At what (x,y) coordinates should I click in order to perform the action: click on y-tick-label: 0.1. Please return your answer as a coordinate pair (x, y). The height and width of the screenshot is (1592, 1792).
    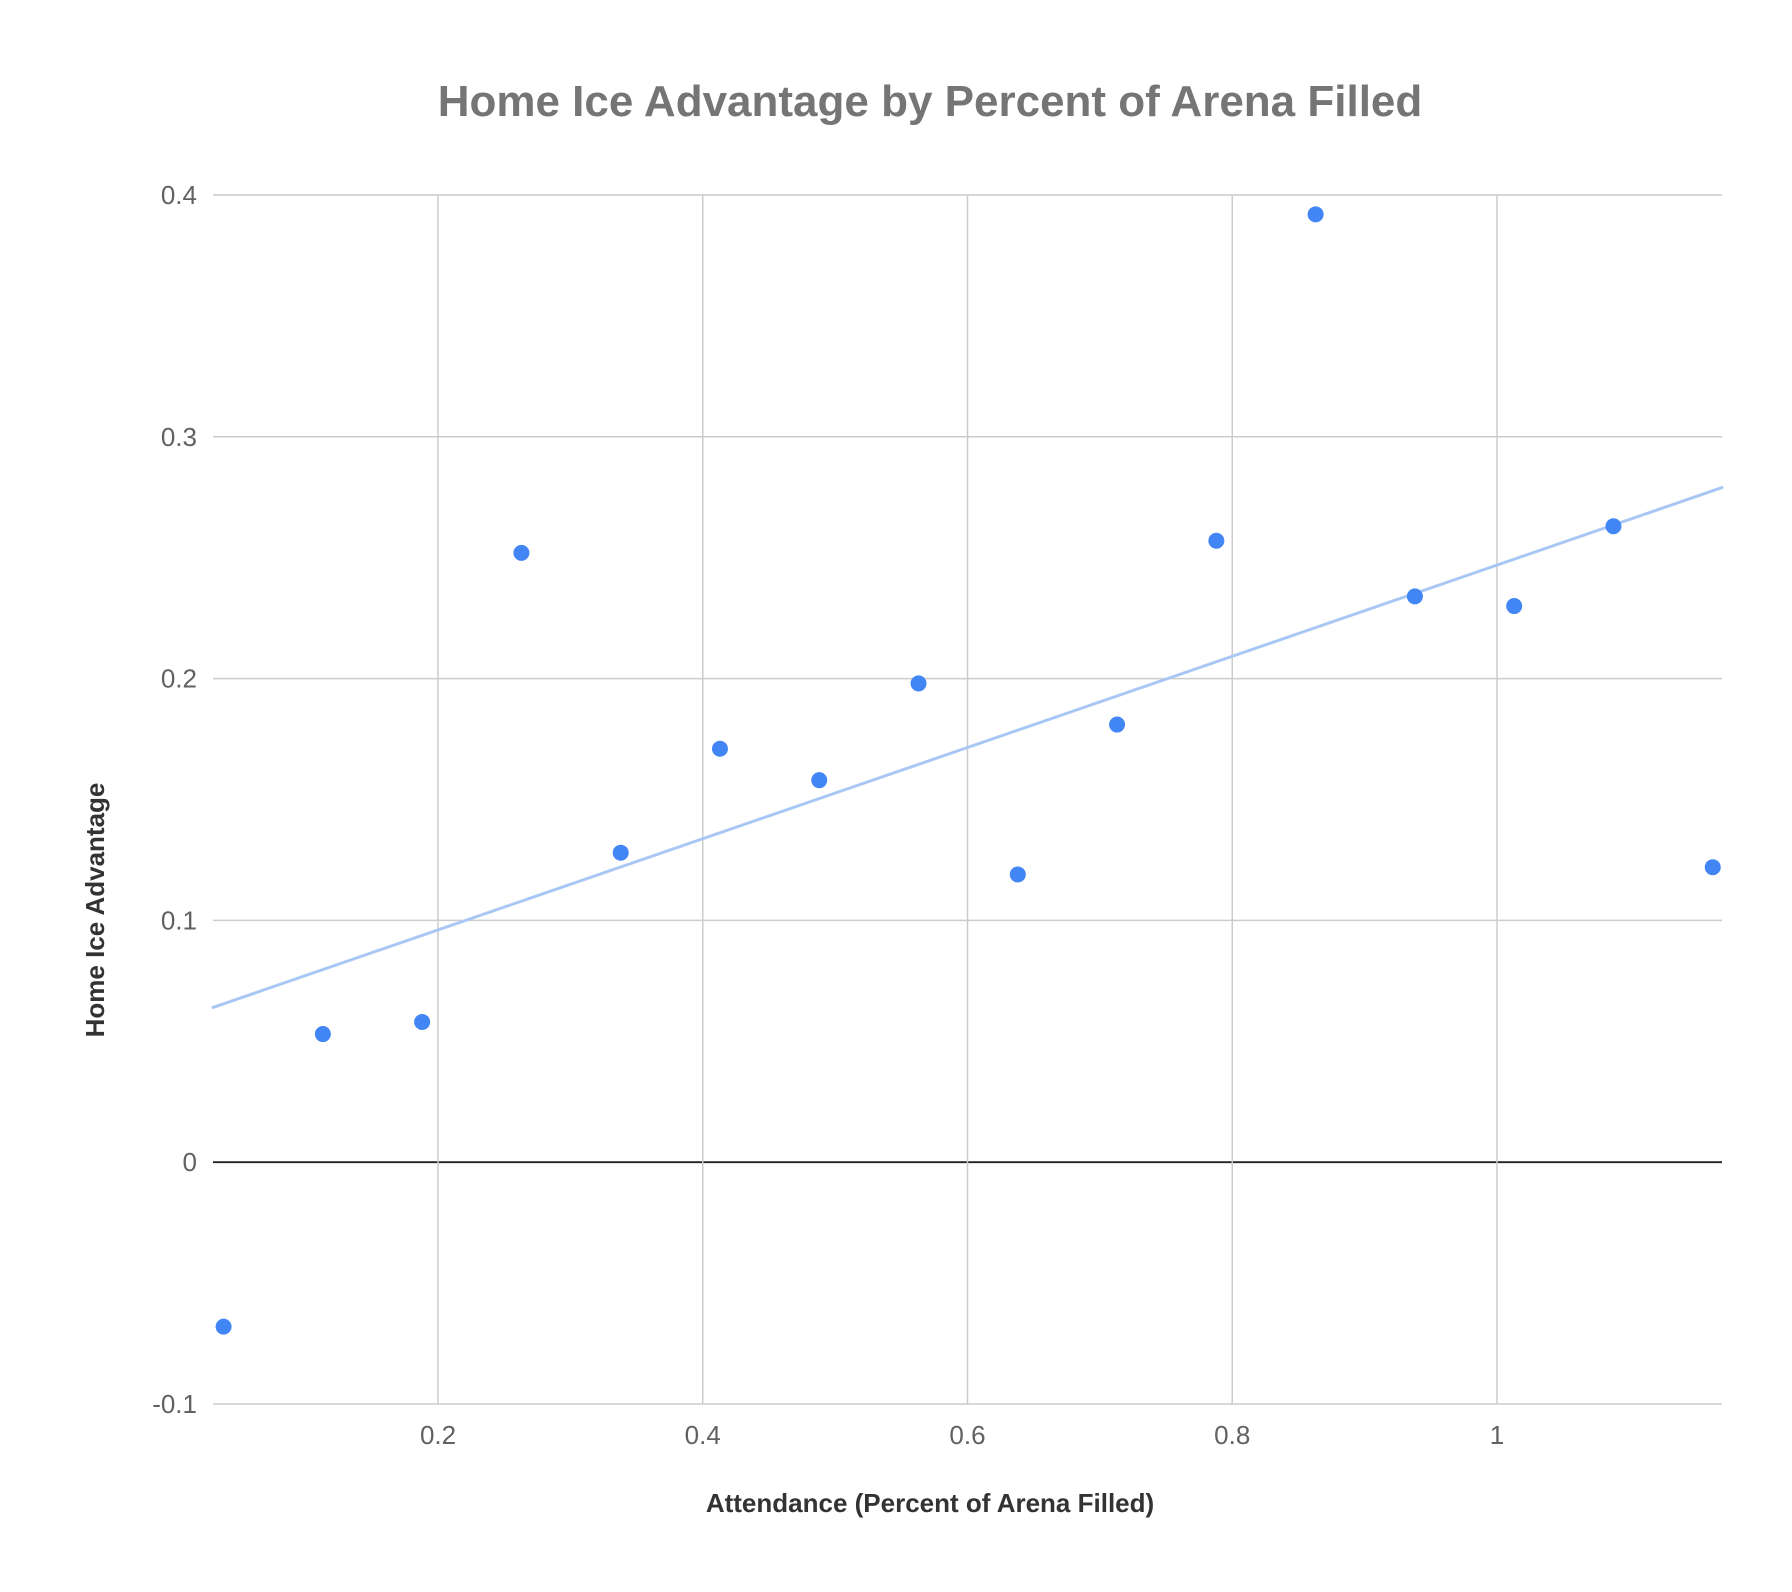
    Looking at the image, I should click on (179, 920).